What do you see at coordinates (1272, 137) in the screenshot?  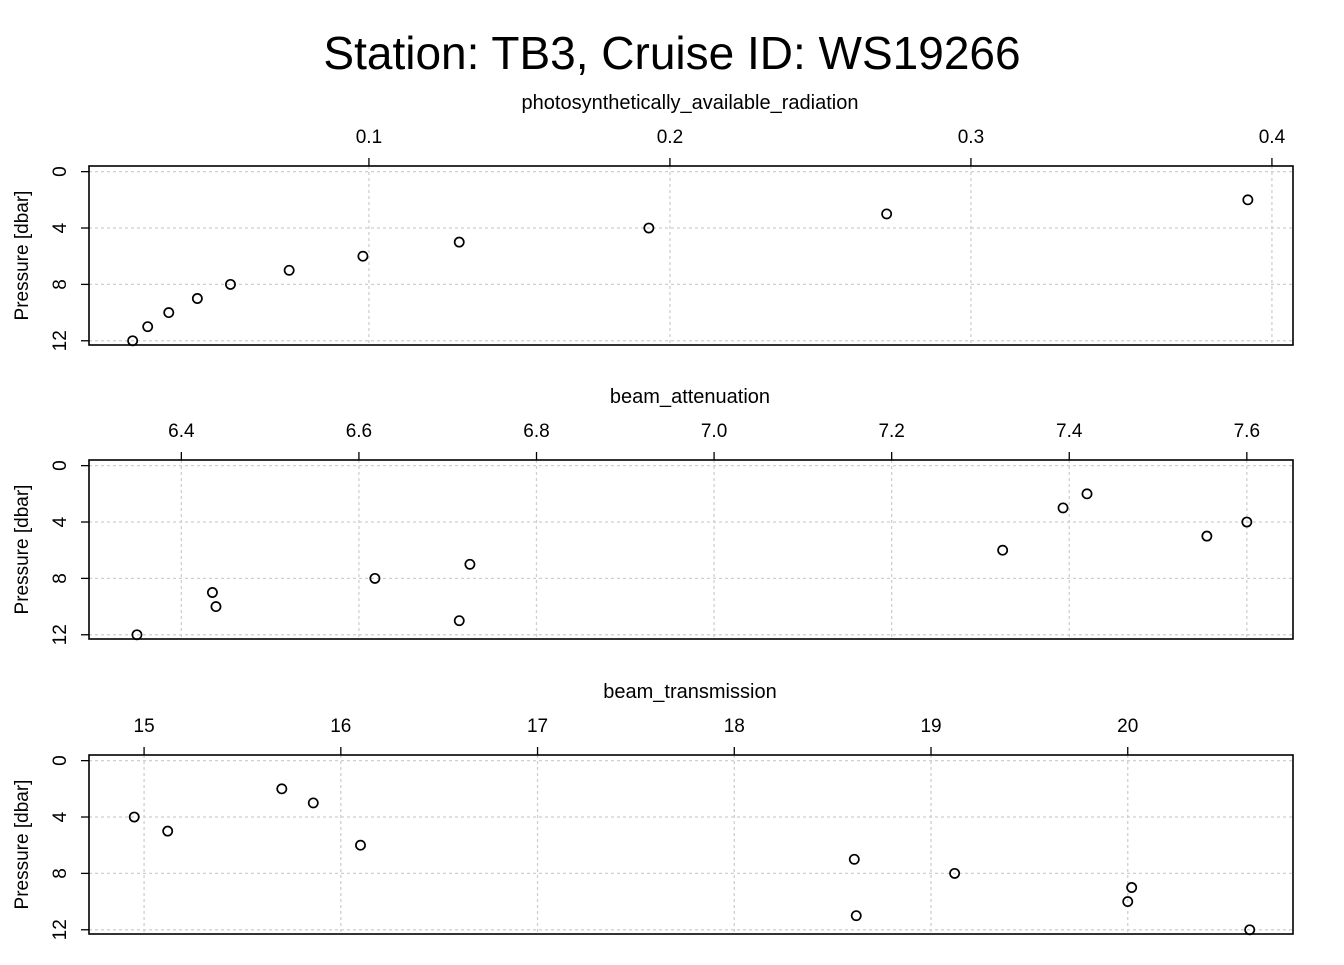 I see `x-tick-label: 0.4` at bounding box center [1272, 137].